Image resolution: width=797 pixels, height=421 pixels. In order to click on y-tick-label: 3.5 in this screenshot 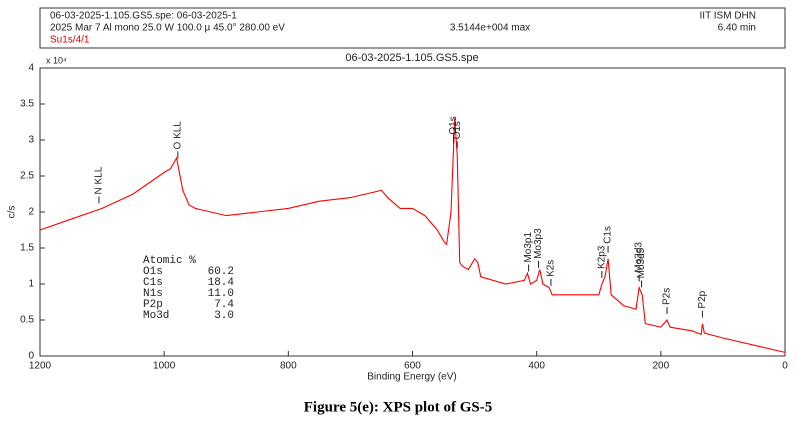, I will do `click(27, 104)`.